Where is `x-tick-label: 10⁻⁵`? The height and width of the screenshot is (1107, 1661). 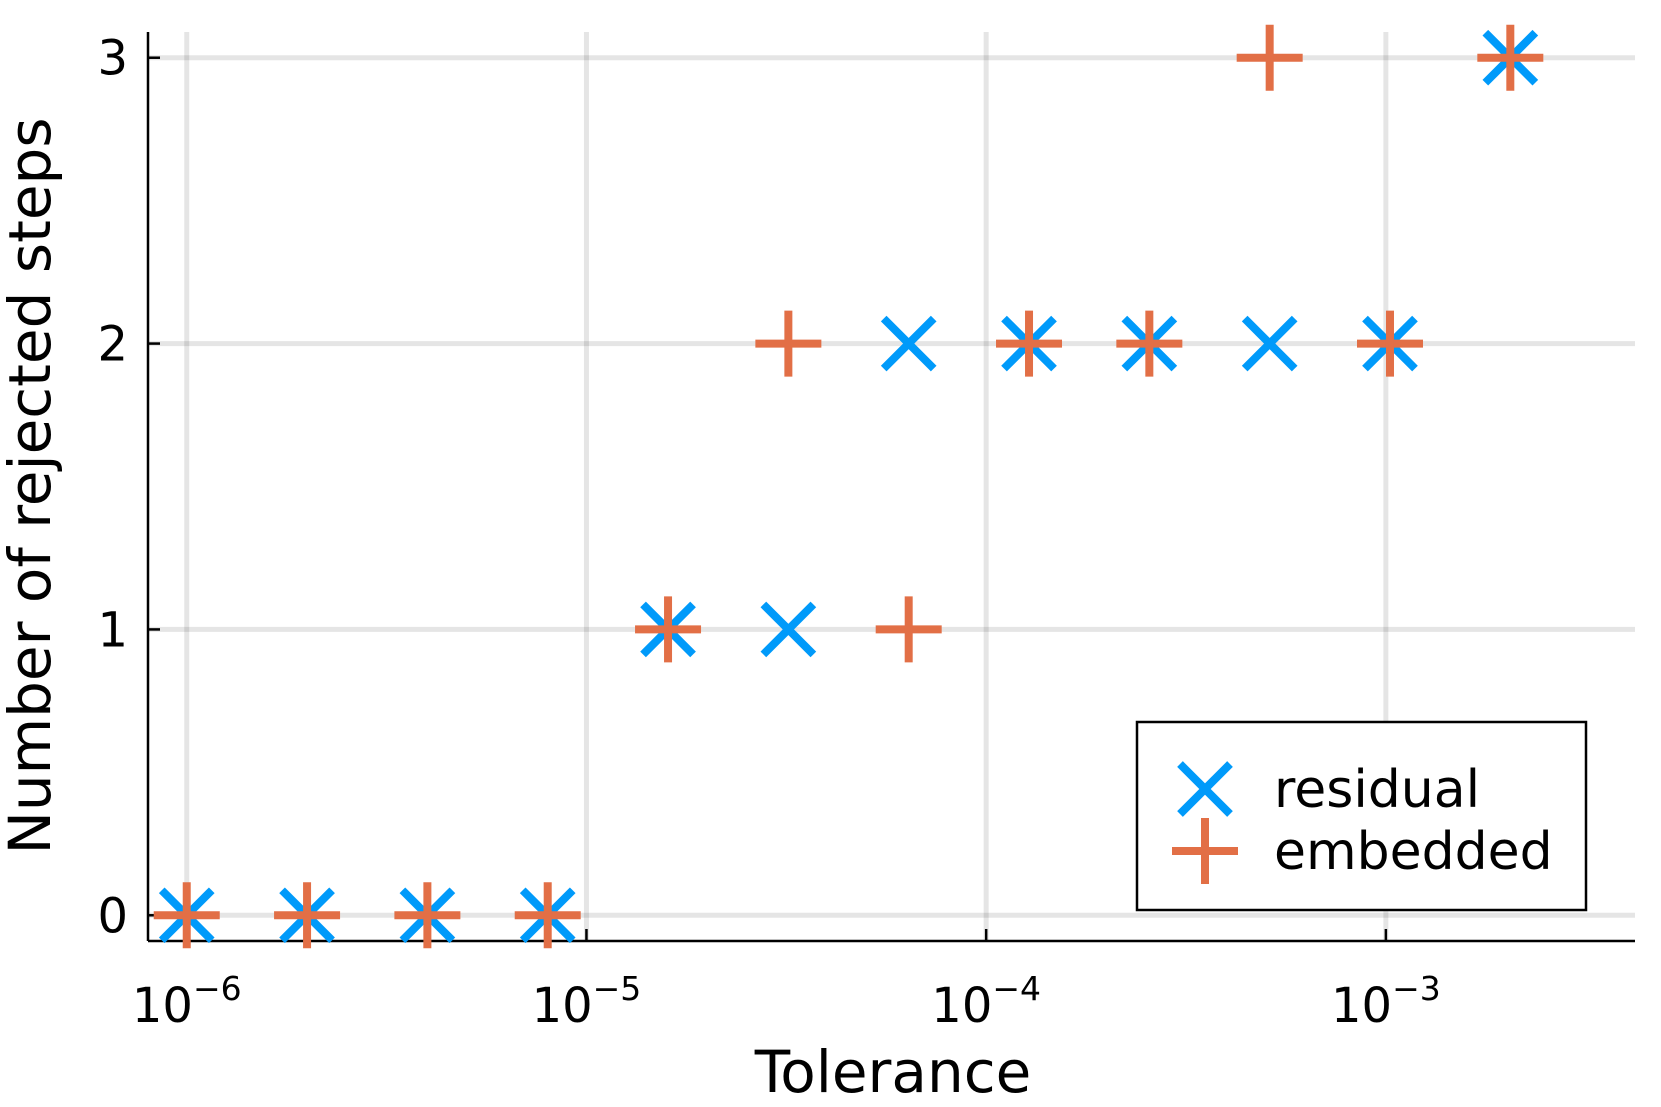
x-tick-label: 10⁻⁵ is located at coordinates (587, 1001).